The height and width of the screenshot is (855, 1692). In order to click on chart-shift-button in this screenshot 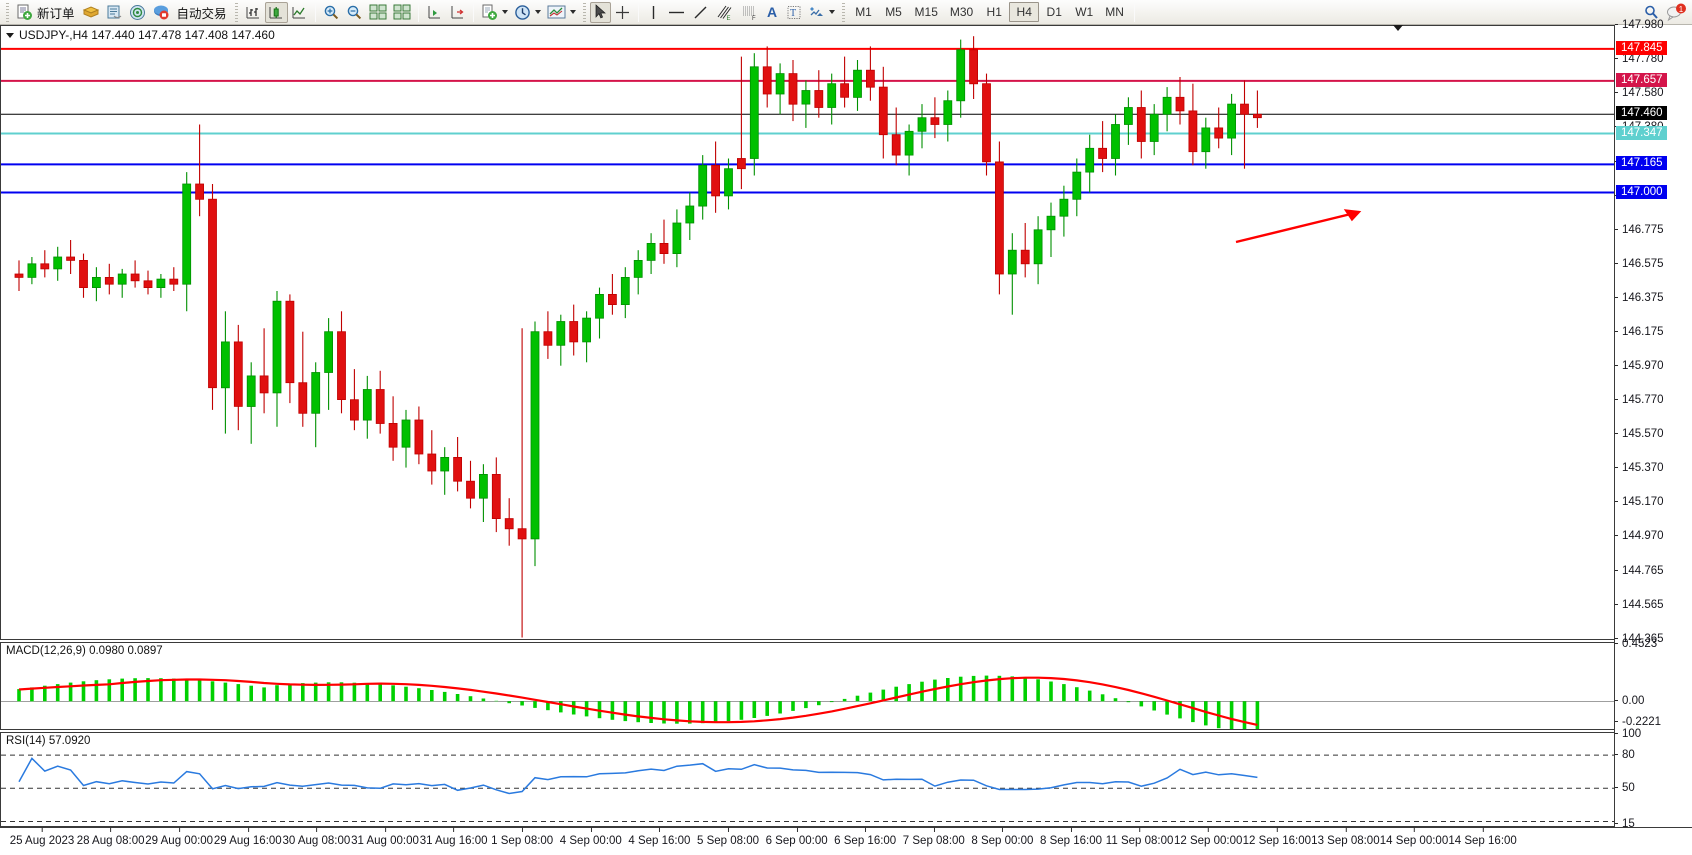, I will do `click(457, 12)`.